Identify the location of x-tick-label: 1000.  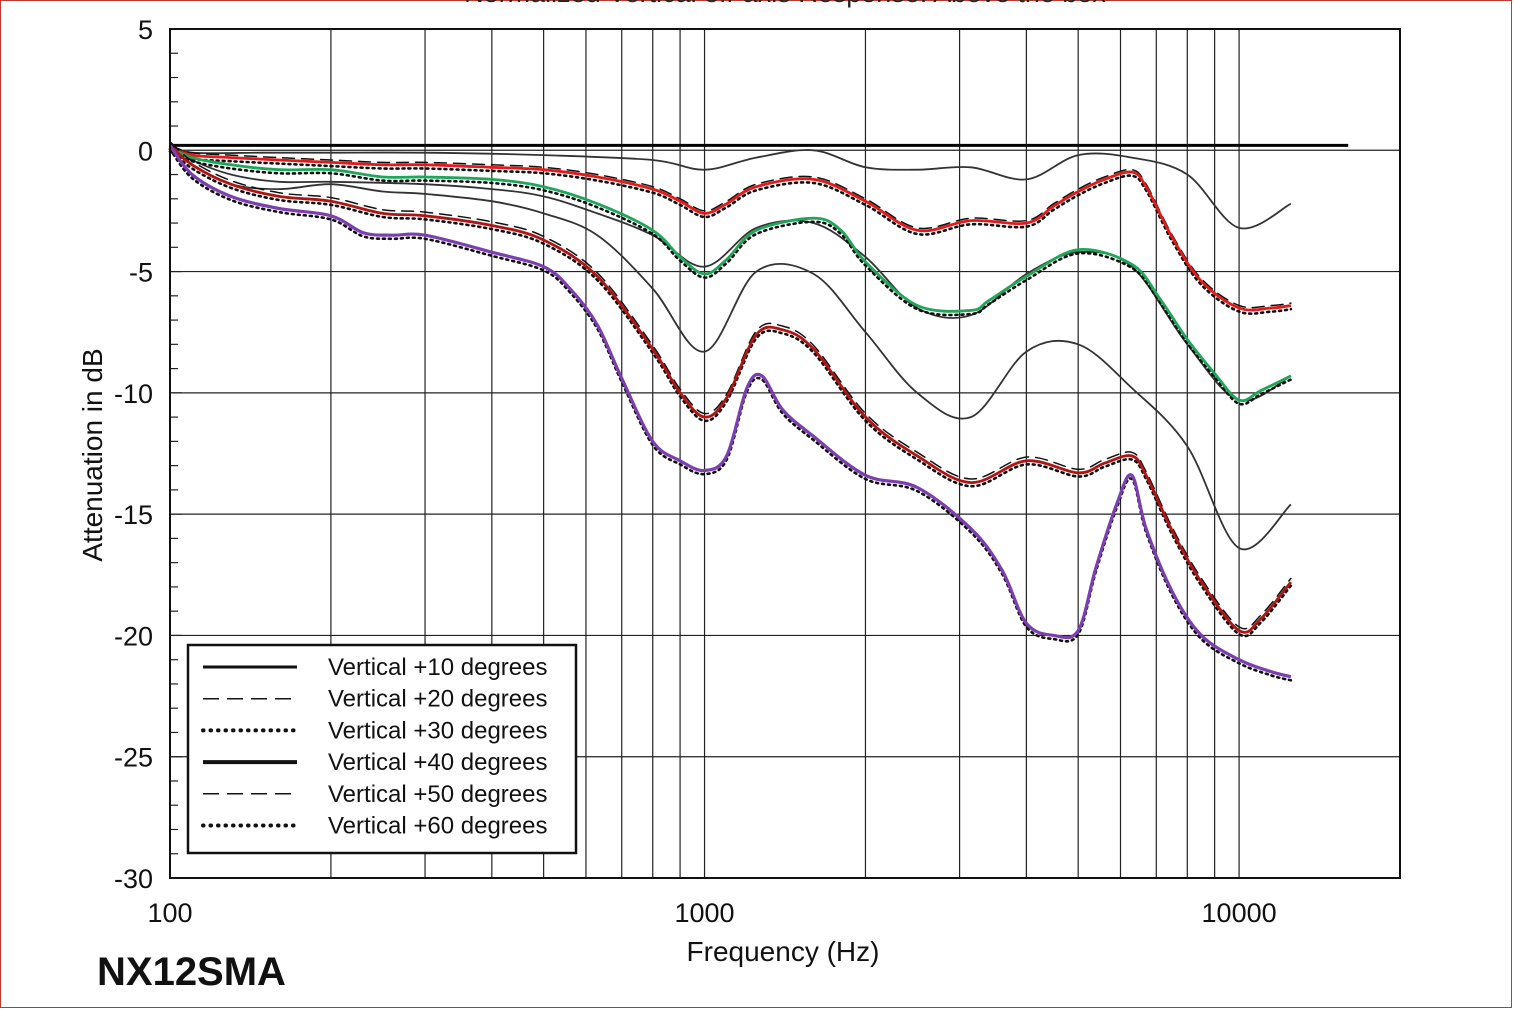
(705, 913).